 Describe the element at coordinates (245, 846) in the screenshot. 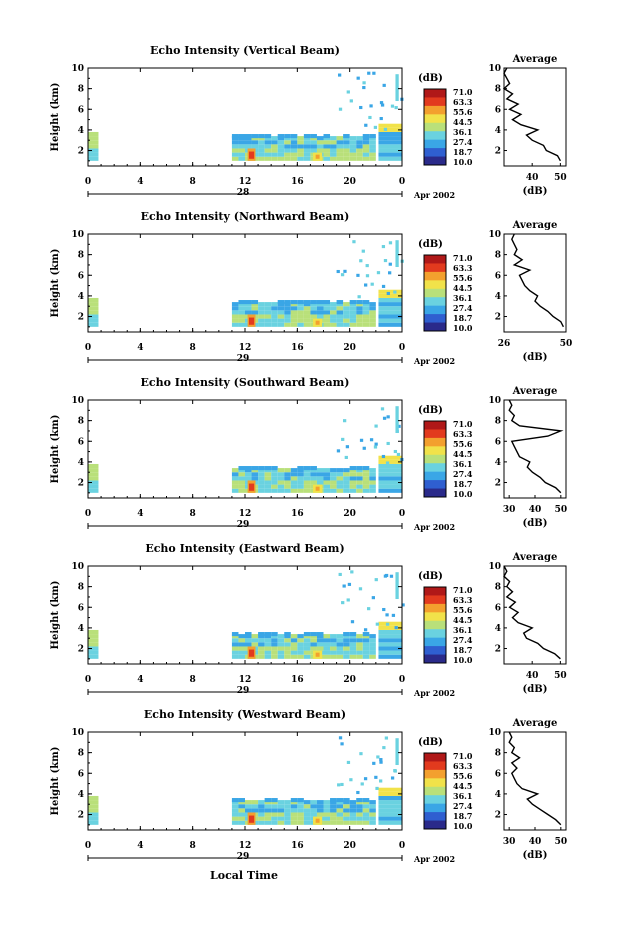

I see `x-tick-label: 12` at that location.